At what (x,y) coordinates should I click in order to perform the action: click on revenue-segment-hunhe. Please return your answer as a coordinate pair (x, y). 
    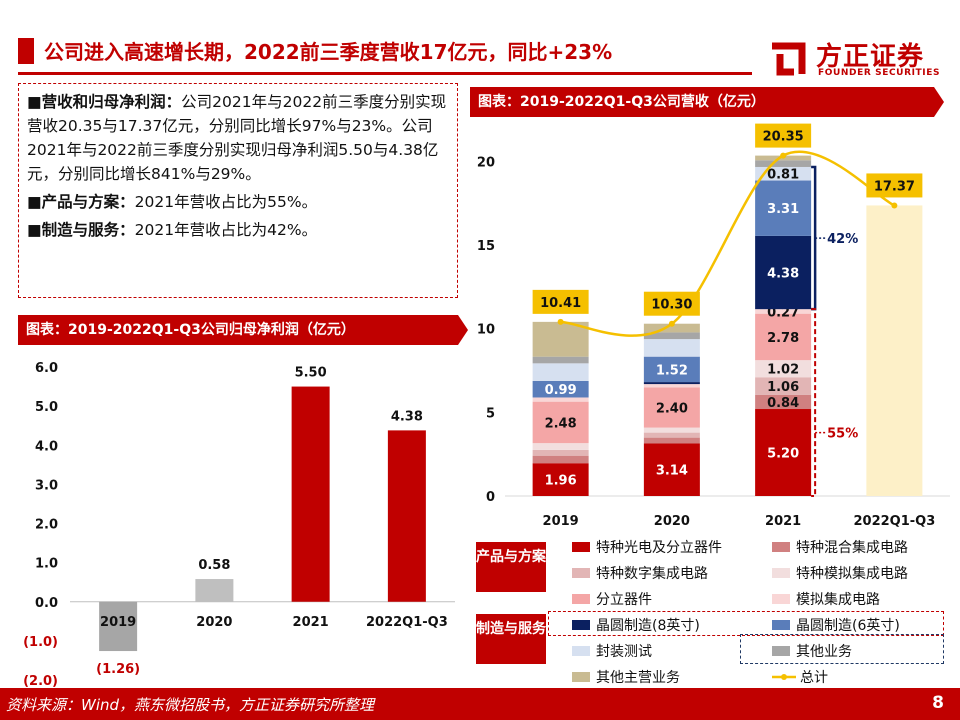
    Looking at the image, I should click on (671, 440).